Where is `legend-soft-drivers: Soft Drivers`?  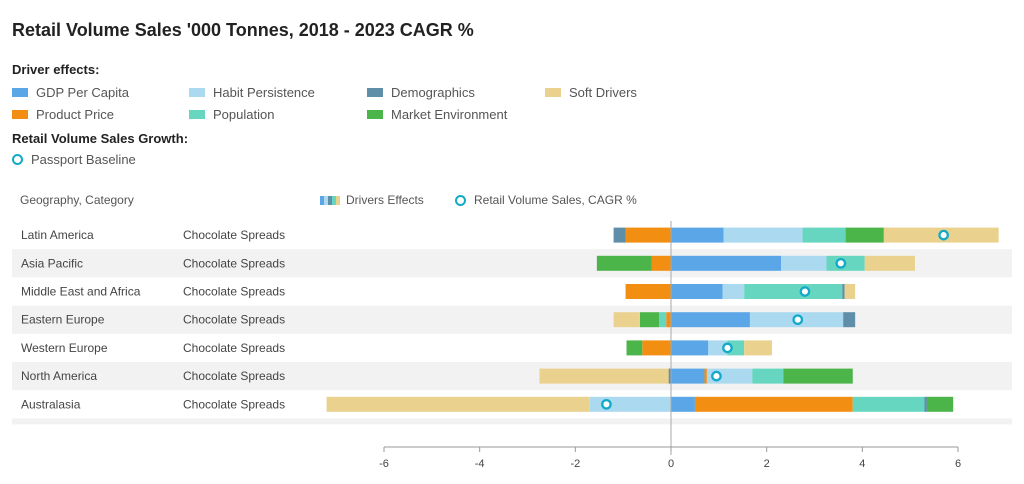
legend-soft-drivers: Soft Drivers is located at coordinates (591, 92).